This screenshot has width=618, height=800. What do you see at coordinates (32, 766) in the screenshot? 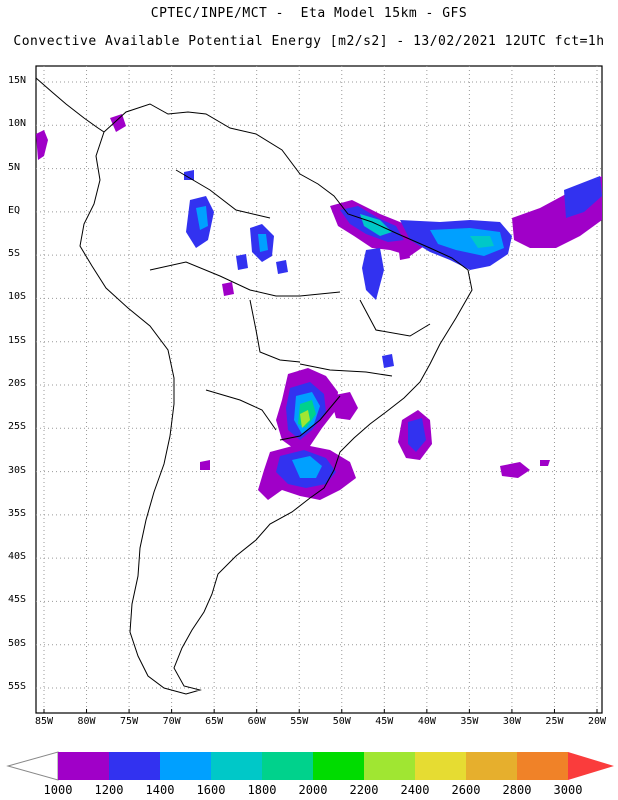
I see `colorbar-below-arrow` at bounding box center [32, 766].